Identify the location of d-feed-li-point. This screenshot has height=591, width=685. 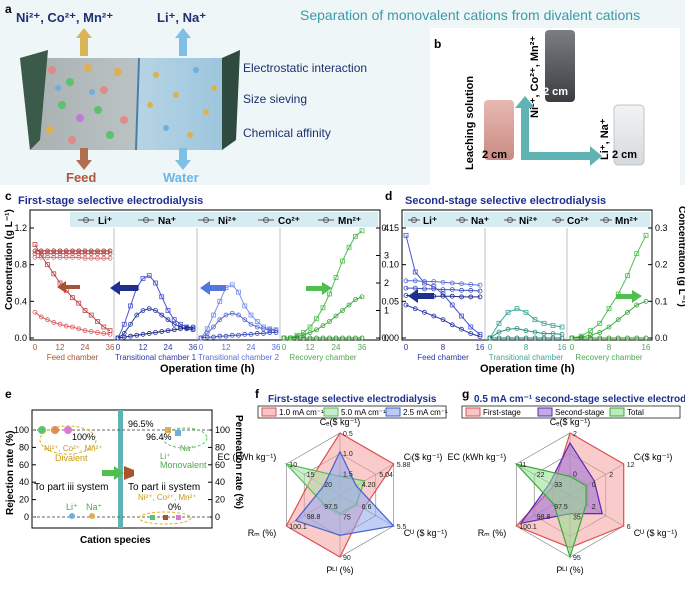
(452, 325).